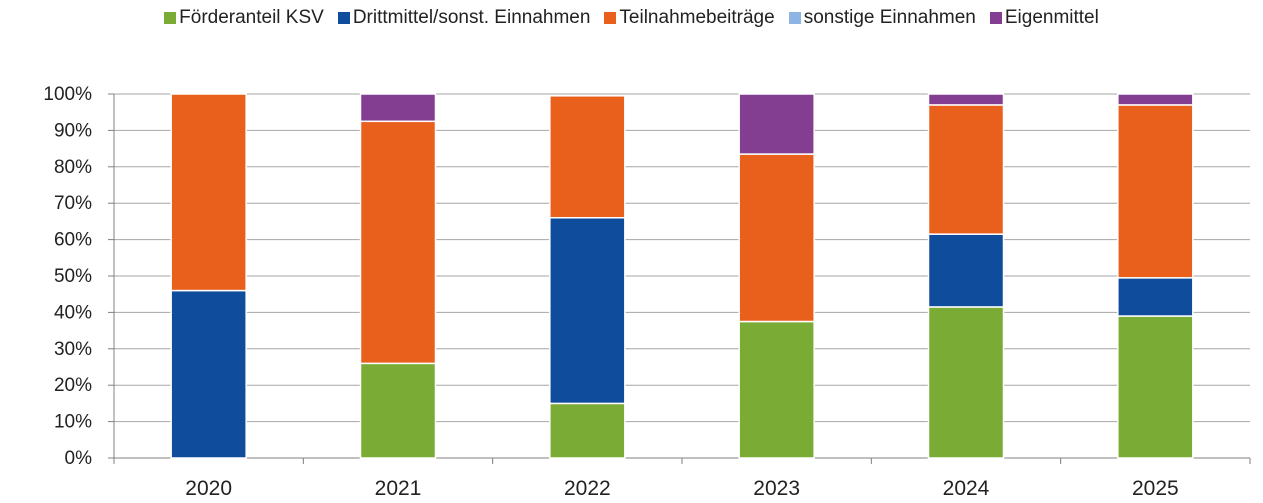 Image resolution: width=1263 pixels, height=503 pixels. I want to click on y-tick-label: 90%, so click(73, 130).